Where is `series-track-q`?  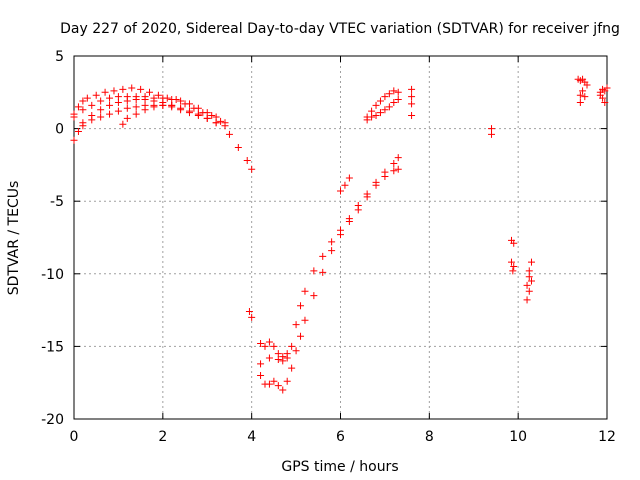
series-track-q is located at coordinates (582, 90).